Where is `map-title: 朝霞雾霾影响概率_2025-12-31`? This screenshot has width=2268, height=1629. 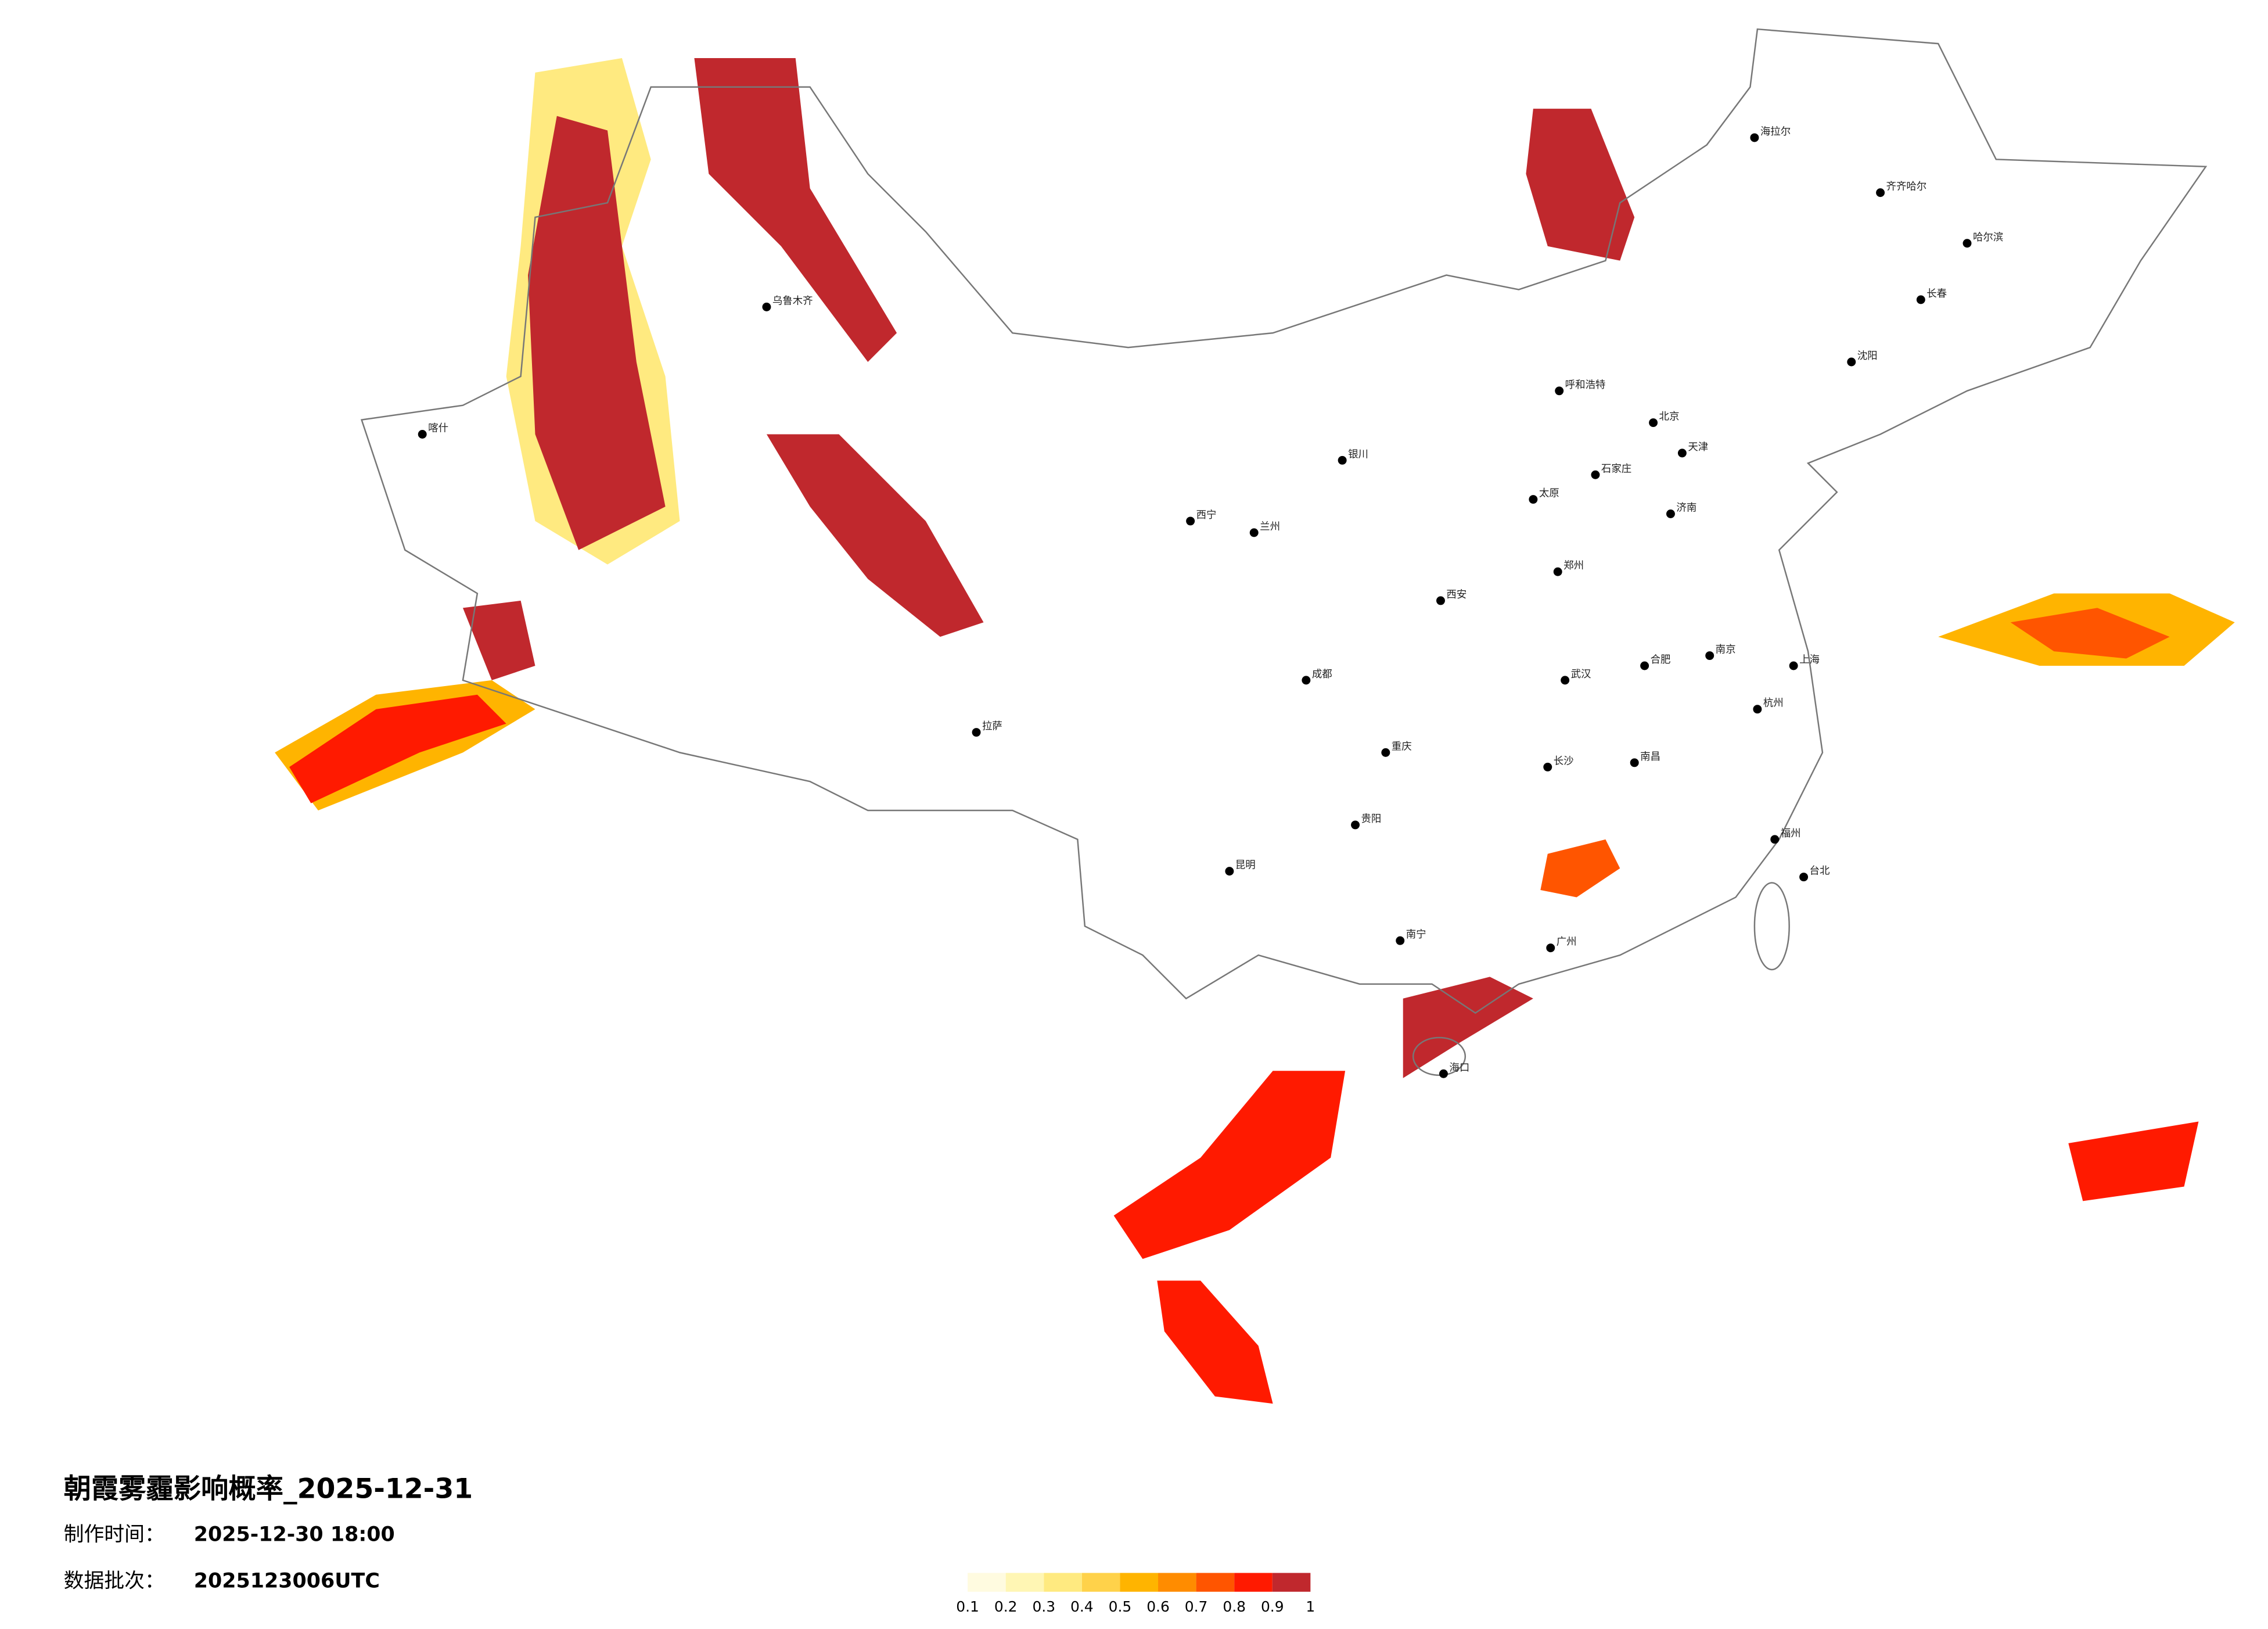
map-title: 朝霞雾霾影响概率_2025-12-31 is located at coordinates (268, 1489).